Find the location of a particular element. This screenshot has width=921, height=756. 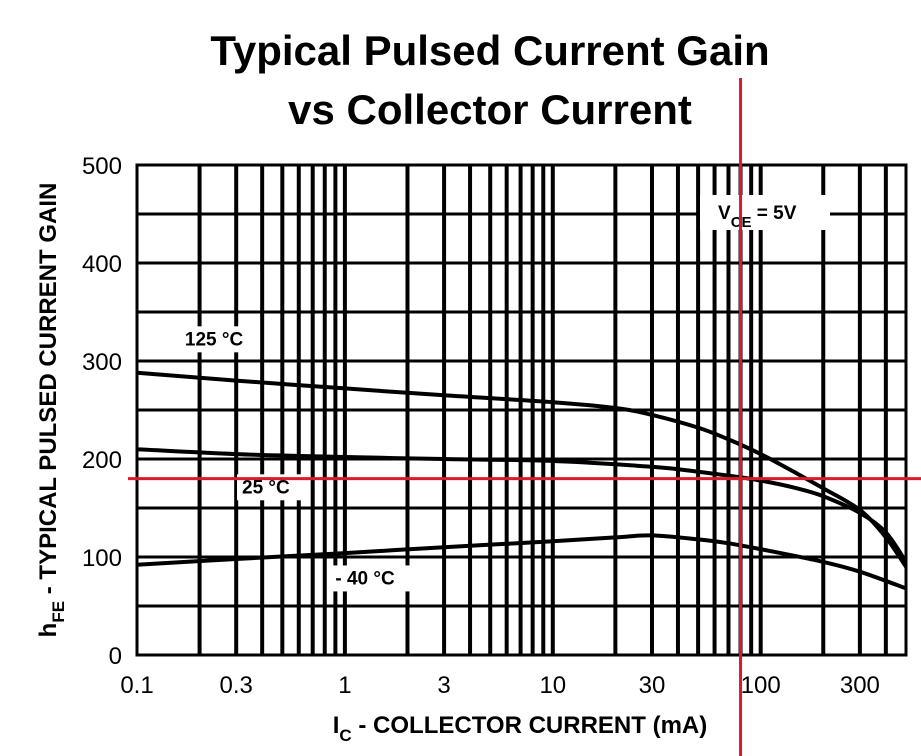

y-tick-label: 0 is located at coordinates (115, 656).